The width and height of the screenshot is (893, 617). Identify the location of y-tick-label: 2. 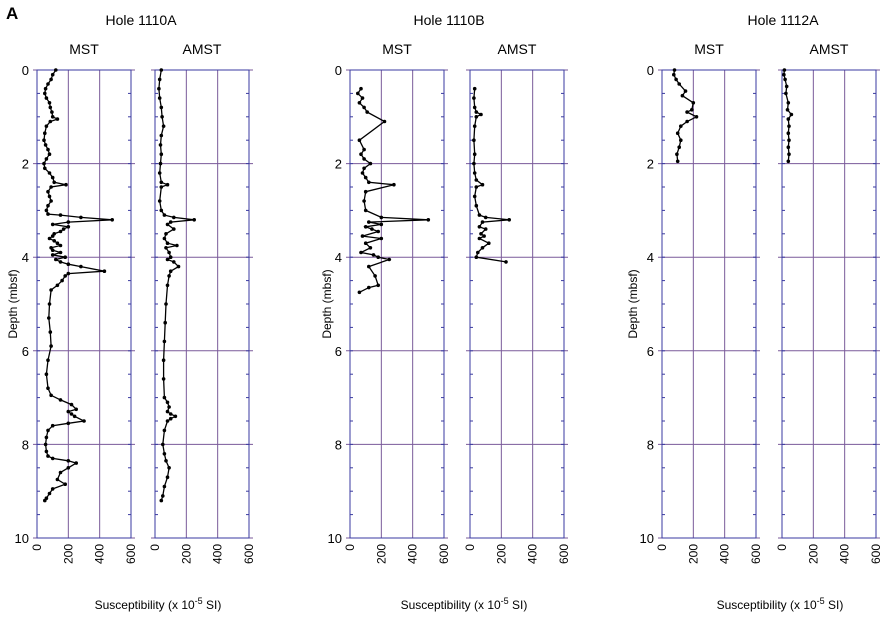
(650, 164).